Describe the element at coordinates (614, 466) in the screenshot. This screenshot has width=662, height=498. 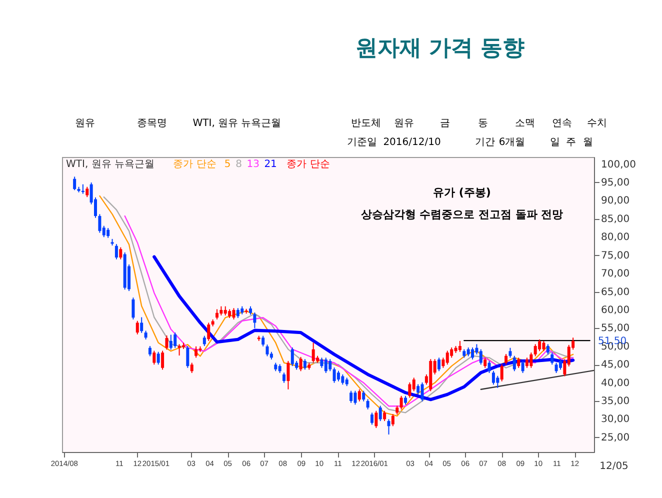
I see `text: 12/05` at that location.